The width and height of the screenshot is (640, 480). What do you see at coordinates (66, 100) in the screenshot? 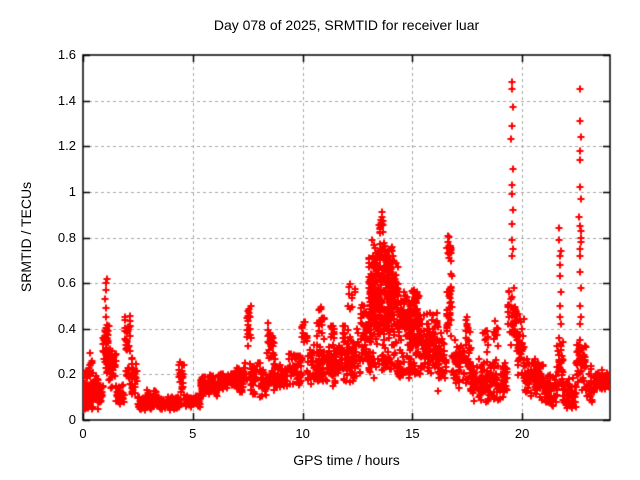
I see `y-tick-label: 1.4` at bounding box center [66, 100].